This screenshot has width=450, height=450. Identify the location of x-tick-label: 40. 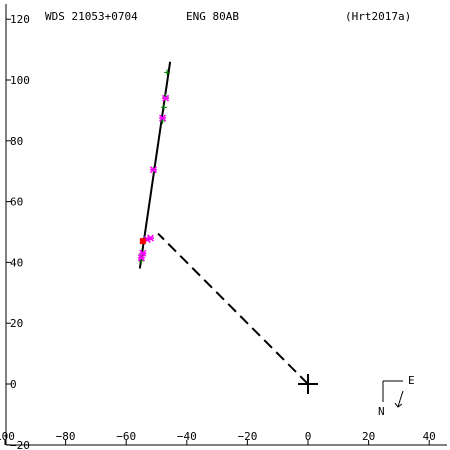
(429, 436).